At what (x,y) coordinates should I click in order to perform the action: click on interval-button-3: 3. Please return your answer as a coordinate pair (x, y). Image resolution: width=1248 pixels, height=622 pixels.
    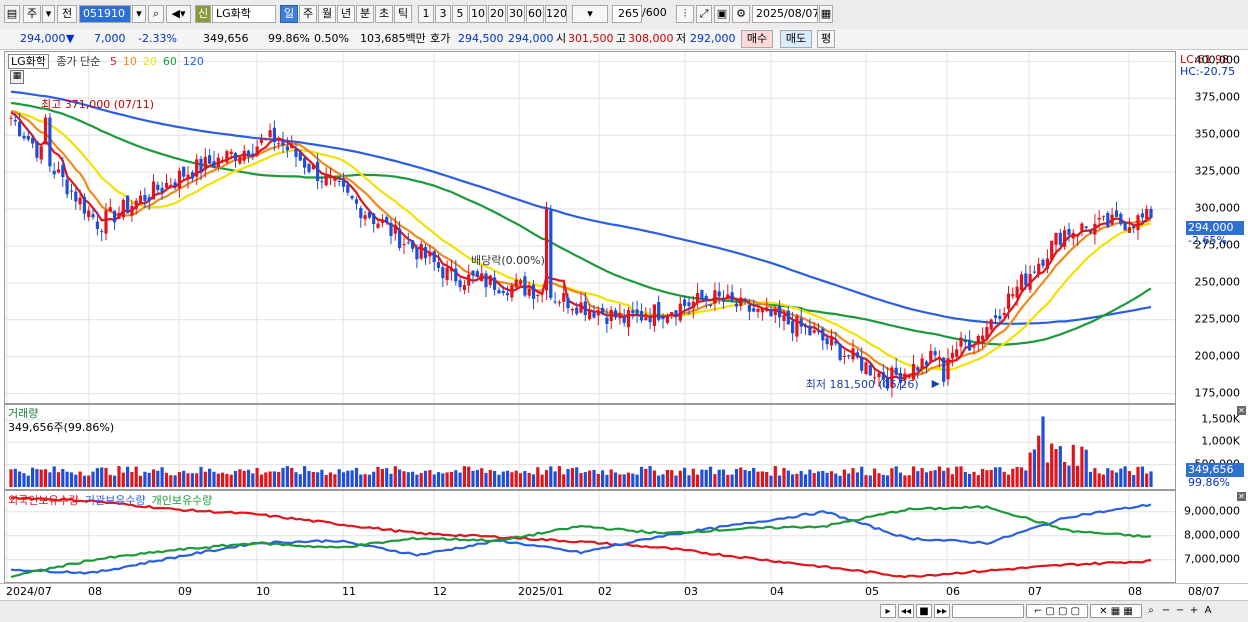
    Looking at the image, I should click on (443, 14).